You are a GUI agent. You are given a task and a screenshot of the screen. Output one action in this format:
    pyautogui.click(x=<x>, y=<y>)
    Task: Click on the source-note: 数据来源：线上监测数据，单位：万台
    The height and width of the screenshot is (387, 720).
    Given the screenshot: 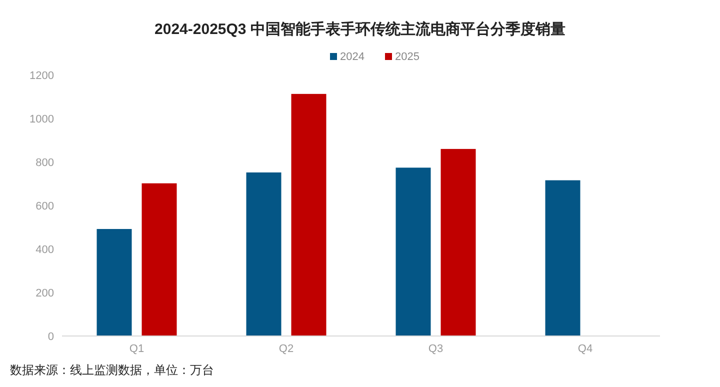 What is the action you would take?
    pyautogui.click(x=112, y=370)
    